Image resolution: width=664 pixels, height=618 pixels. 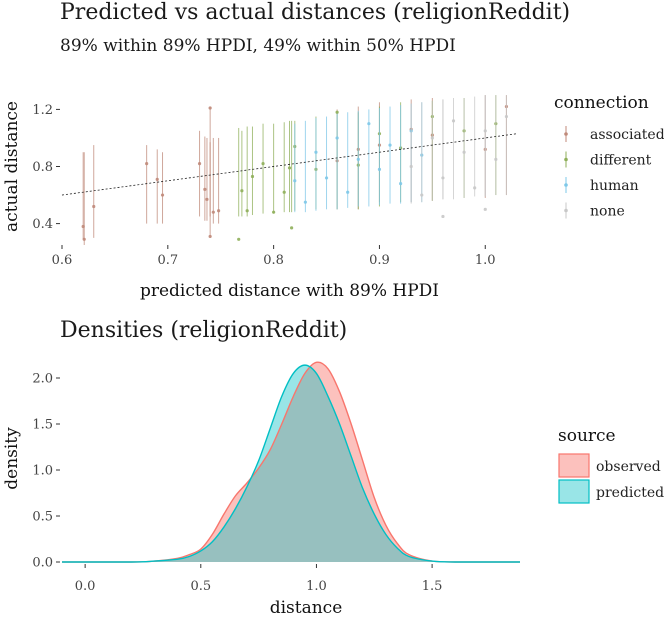 What do you see at coordinates (574, 465) in the screenshot?
I see `legend-key-observed` at bounding box center [574, 465].